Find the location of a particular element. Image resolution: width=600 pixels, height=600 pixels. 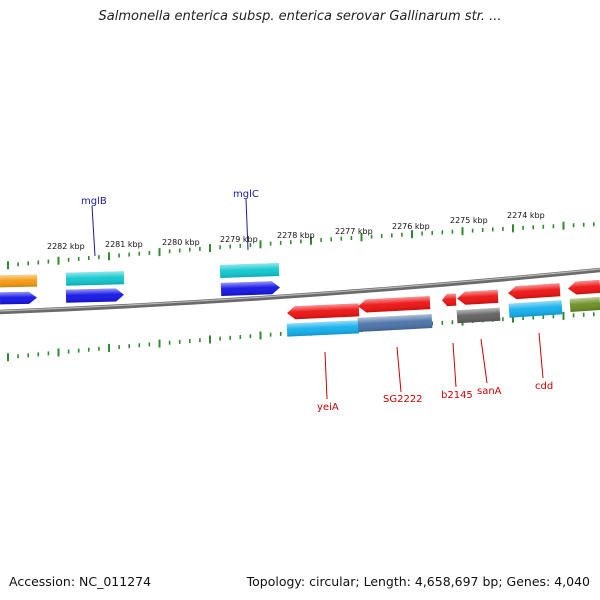

gene-features is located at coordinates (300, 299).